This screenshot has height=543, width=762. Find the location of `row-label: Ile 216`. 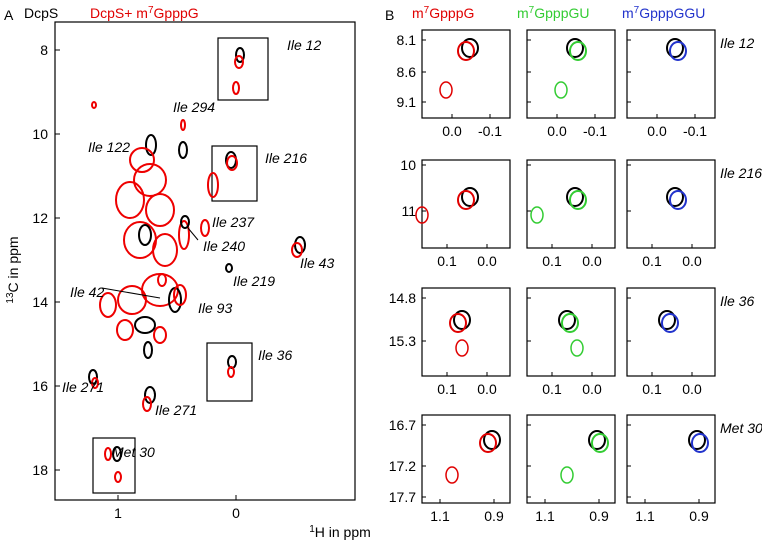

row-label: Ile 216 is located at coordinates (741, 173).